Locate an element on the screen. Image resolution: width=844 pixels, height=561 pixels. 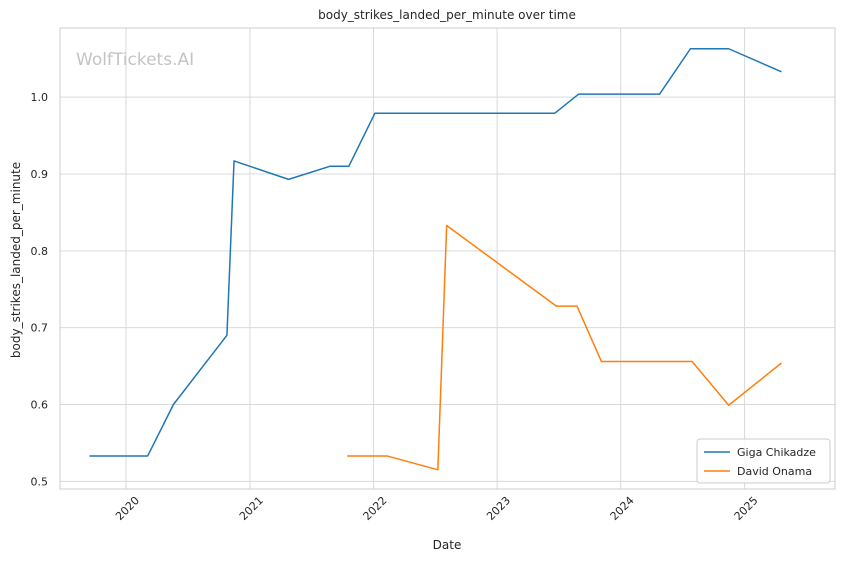
legend-box is located at coordinates (763, 461).